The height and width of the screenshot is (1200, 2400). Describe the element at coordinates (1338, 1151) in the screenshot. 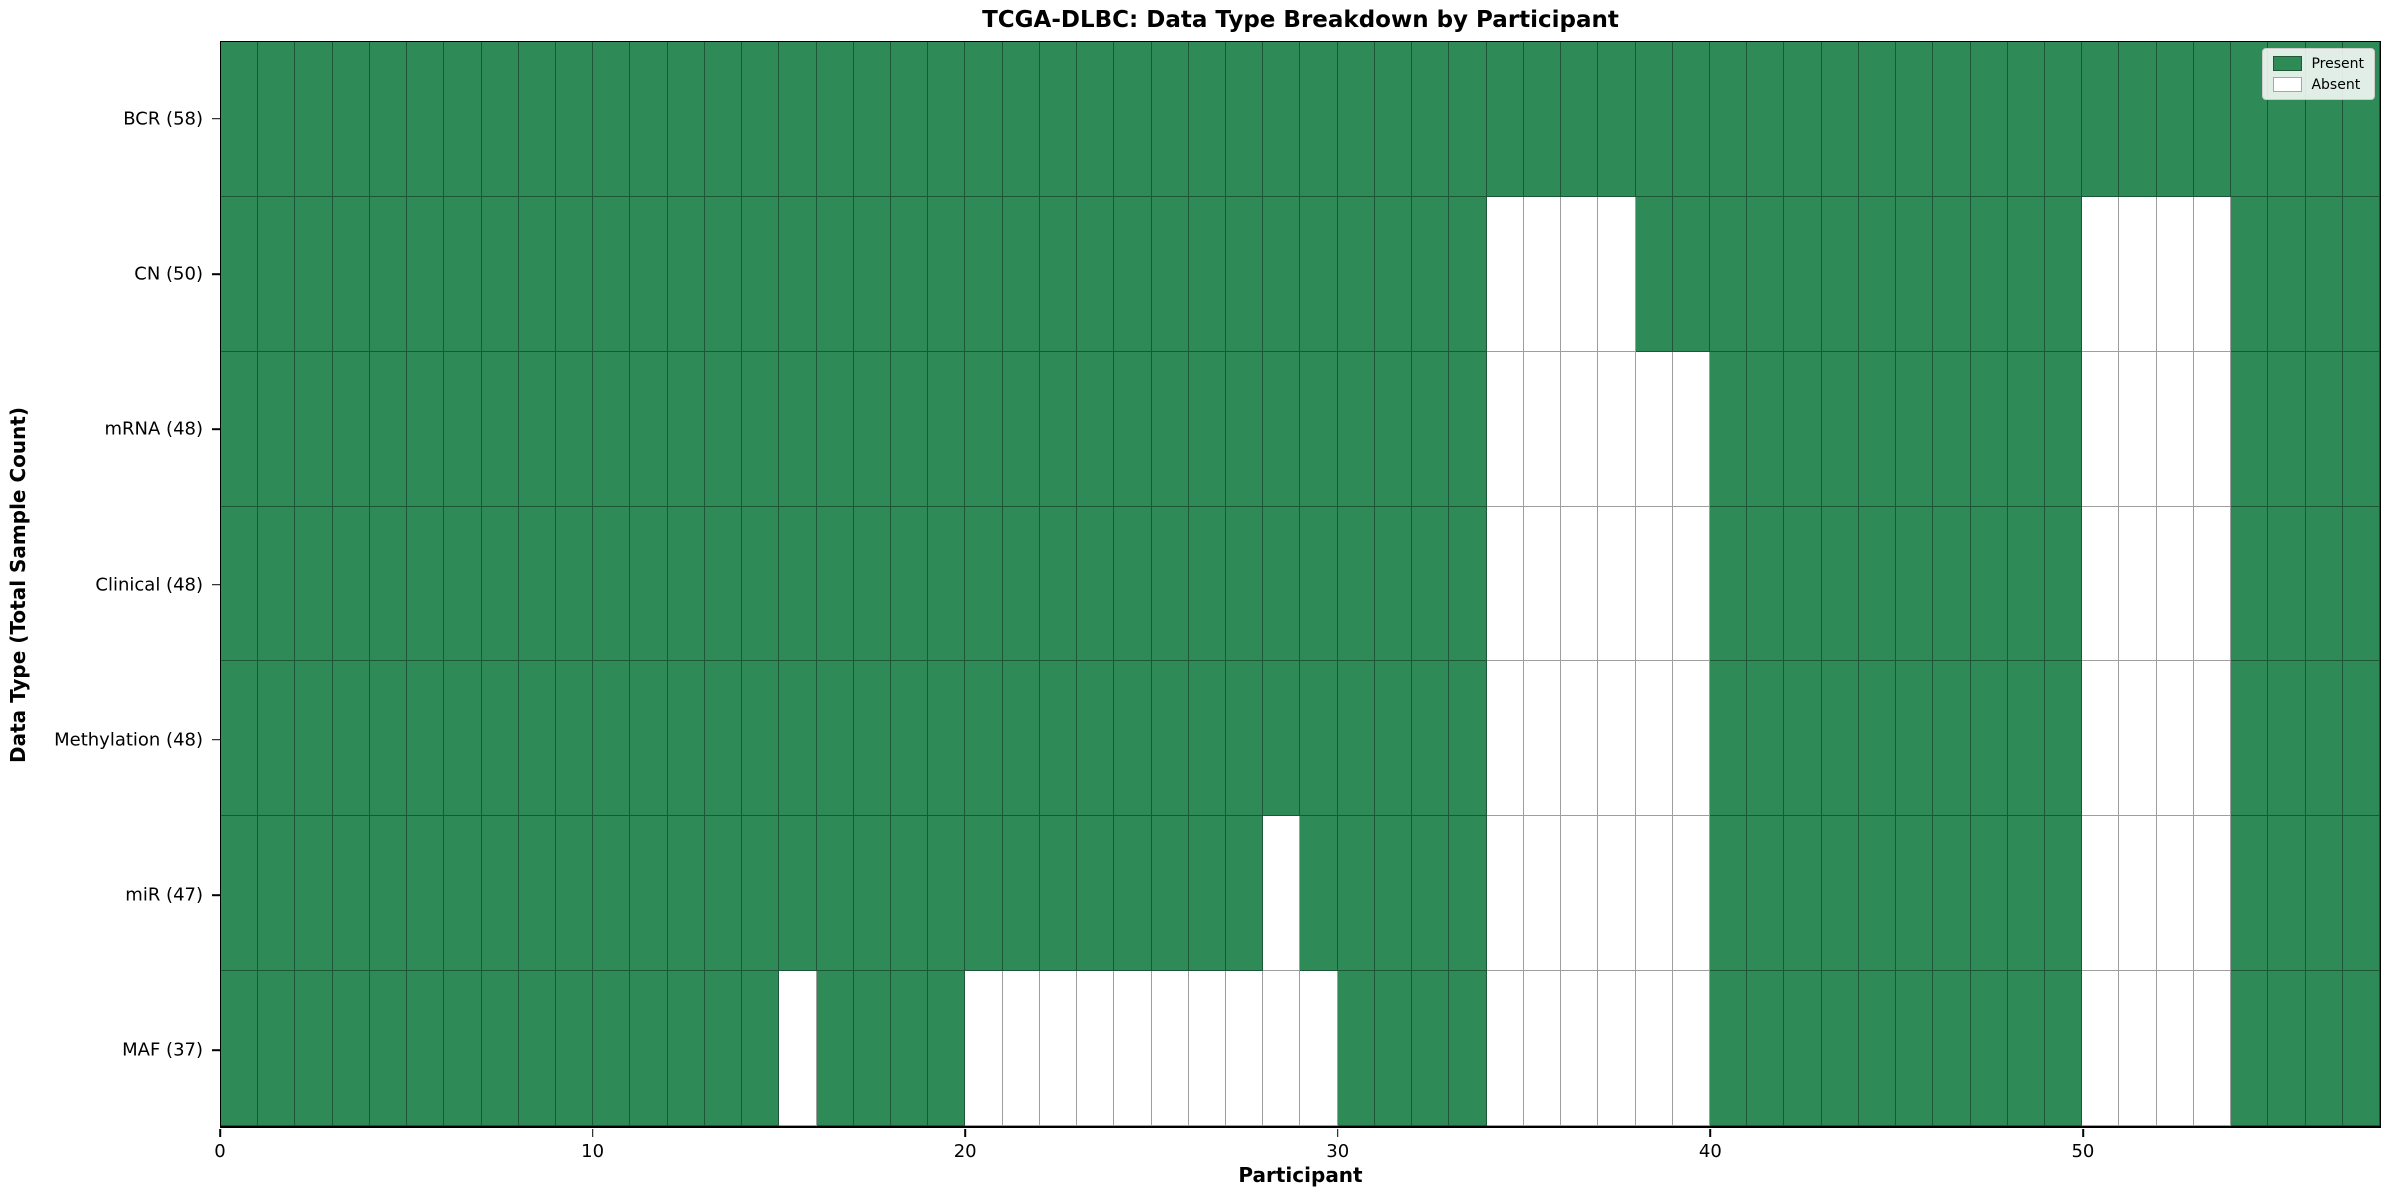

I see `x-tick-label: 30` at that location.